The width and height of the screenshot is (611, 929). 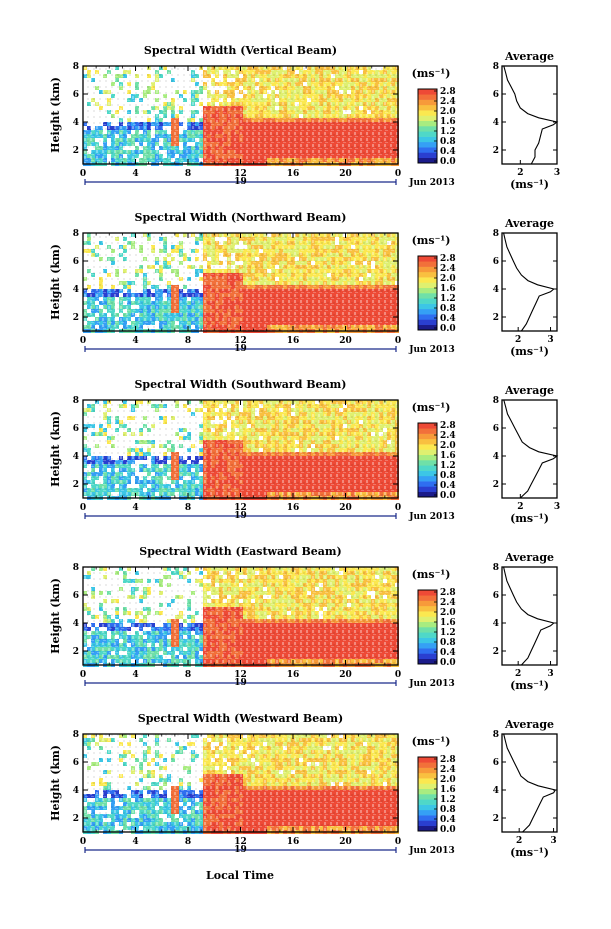 What do you see at coordinates (240, 875) in the screenshot?
I see `x-axis-label: Local Time` at bounding box center [240, 875].